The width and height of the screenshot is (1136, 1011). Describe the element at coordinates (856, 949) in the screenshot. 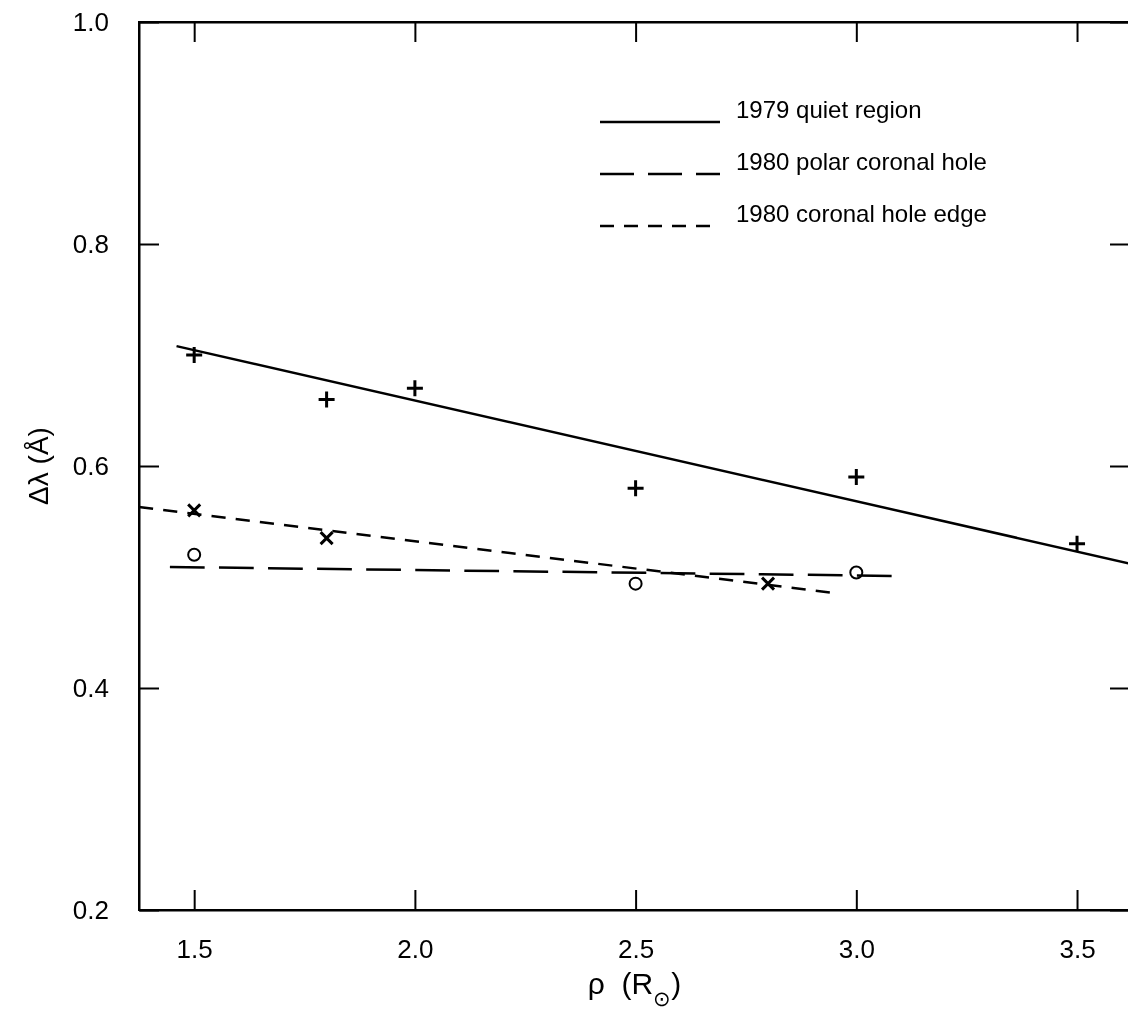

I see `x-tick-label: 3.0` at that location.